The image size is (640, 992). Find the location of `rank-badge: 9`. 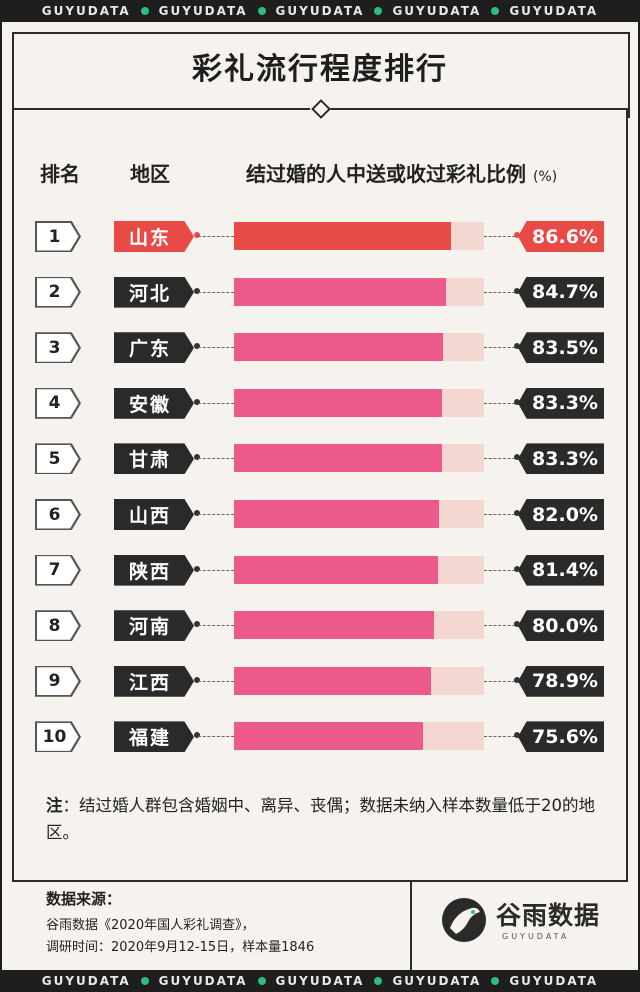

rank-badge: 9 is located at coordinates (58, 681).